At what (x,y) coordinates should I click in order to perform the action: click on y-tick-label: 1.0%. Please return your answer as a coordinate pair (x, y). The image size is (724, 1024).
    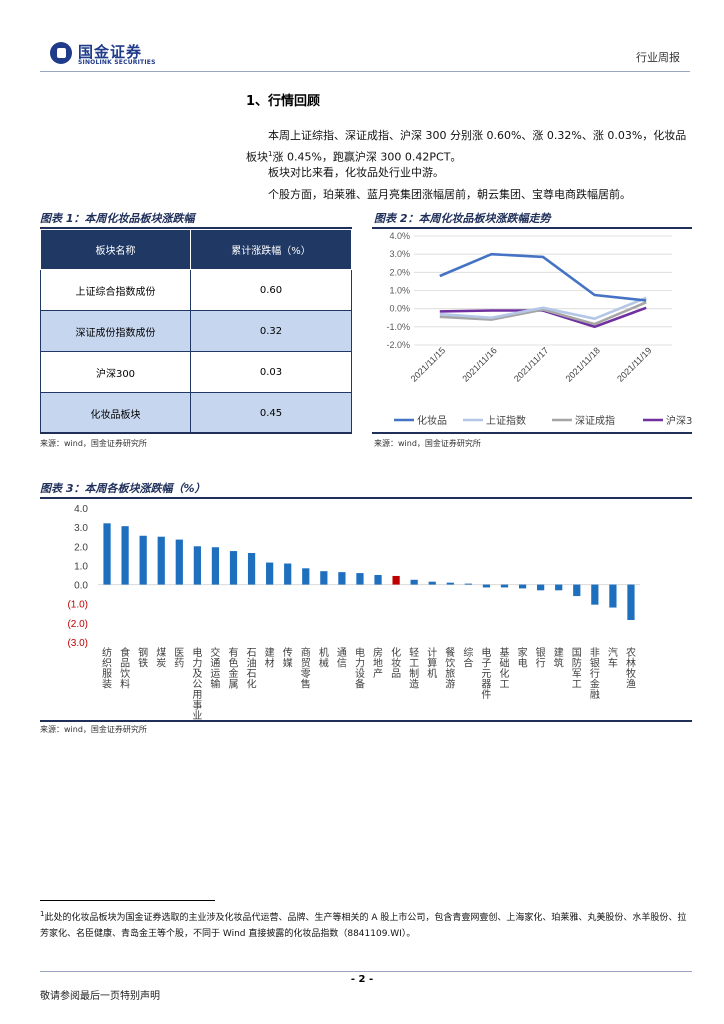
    Looking at the image, I should click on (399, 291).